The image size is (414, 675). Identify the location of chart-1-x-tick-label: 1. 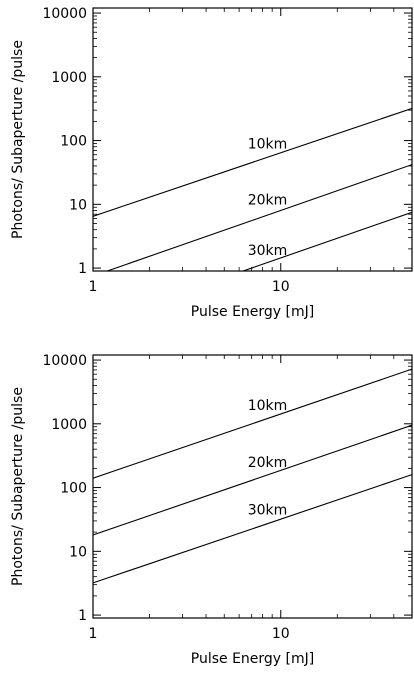
(93, 634).